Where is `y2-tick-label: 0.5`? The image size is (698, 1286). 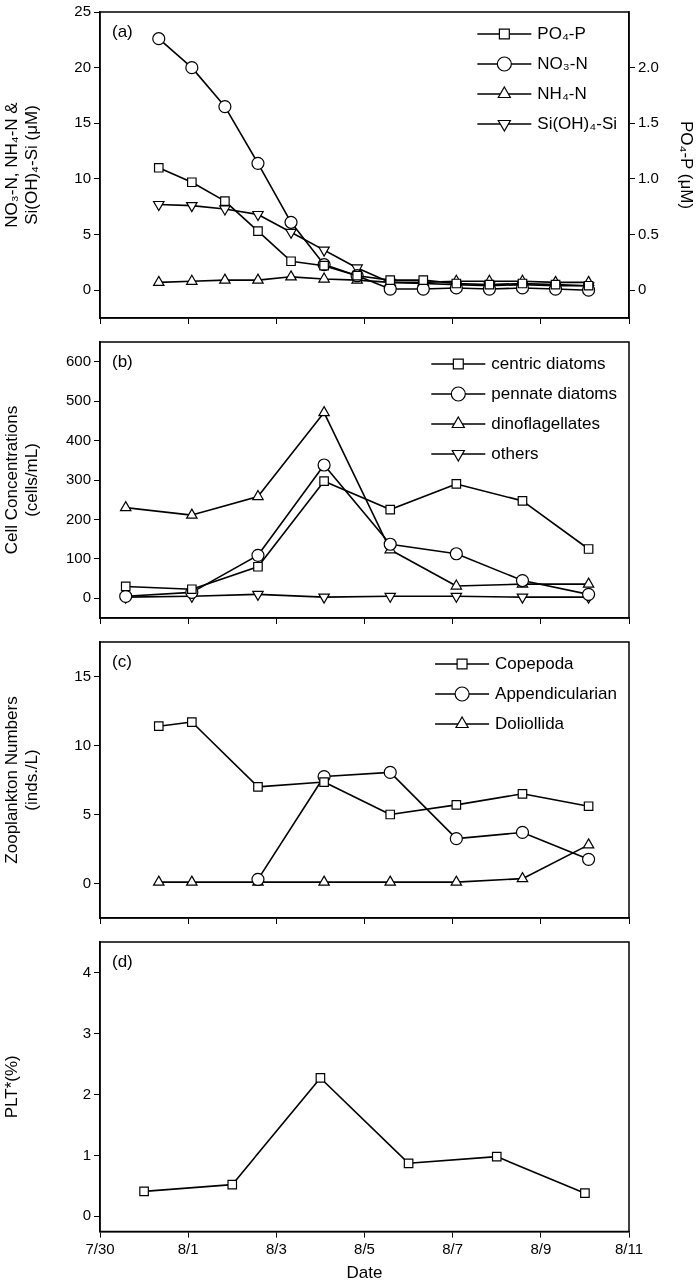 y2-tick-label: 0.5 is located at coordinates (648, 233).